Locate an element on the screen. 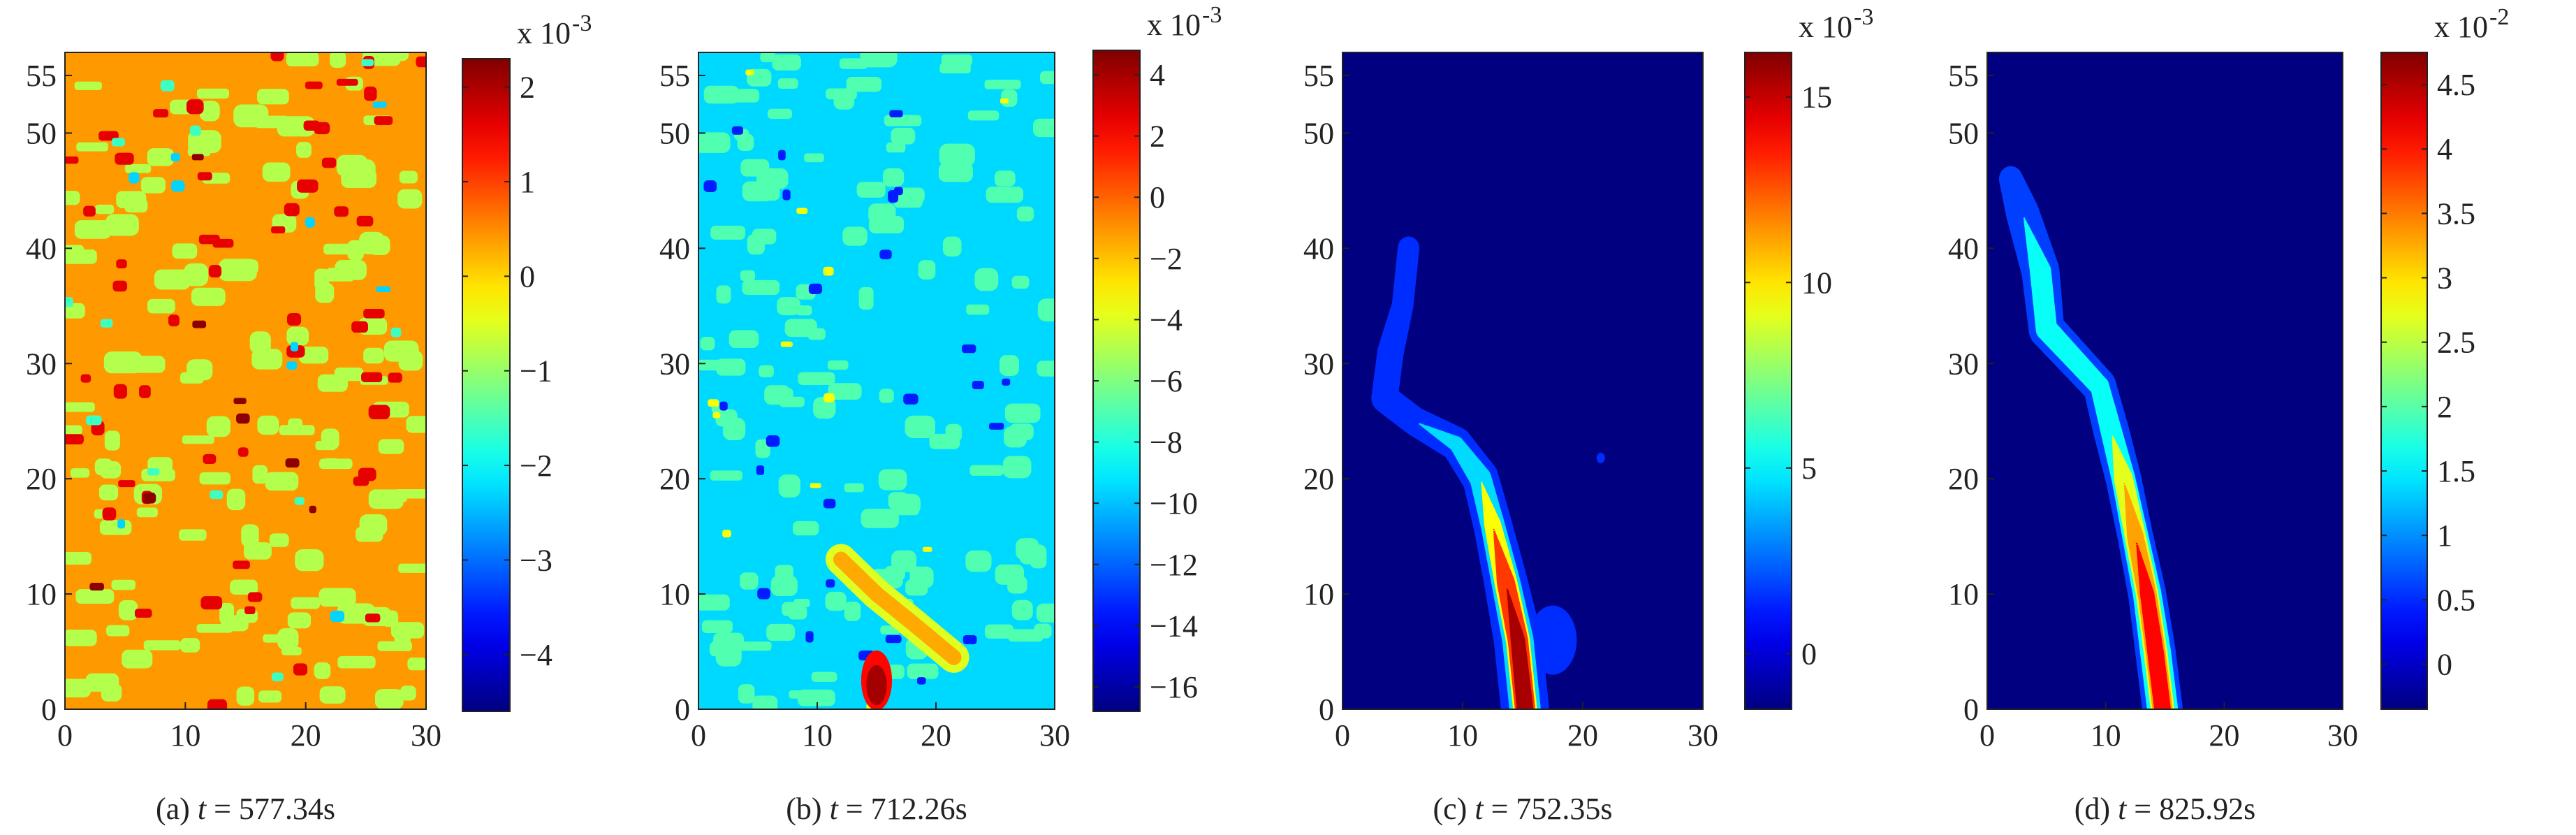  colorbar: 2 1 0 −1 −2 −3 −4 x 10 -3 is located at coordinates (527, 361).